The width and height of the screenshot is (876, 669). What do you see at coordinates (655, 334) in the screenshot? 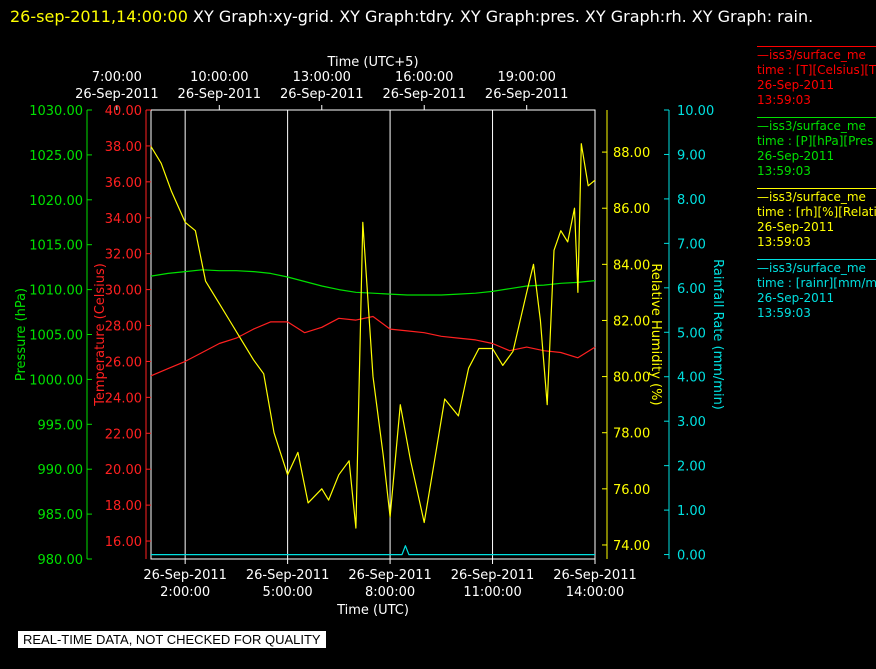
I see `humidity-axis-title: Relative Humidity (%)` at bounding box center [655, 334].